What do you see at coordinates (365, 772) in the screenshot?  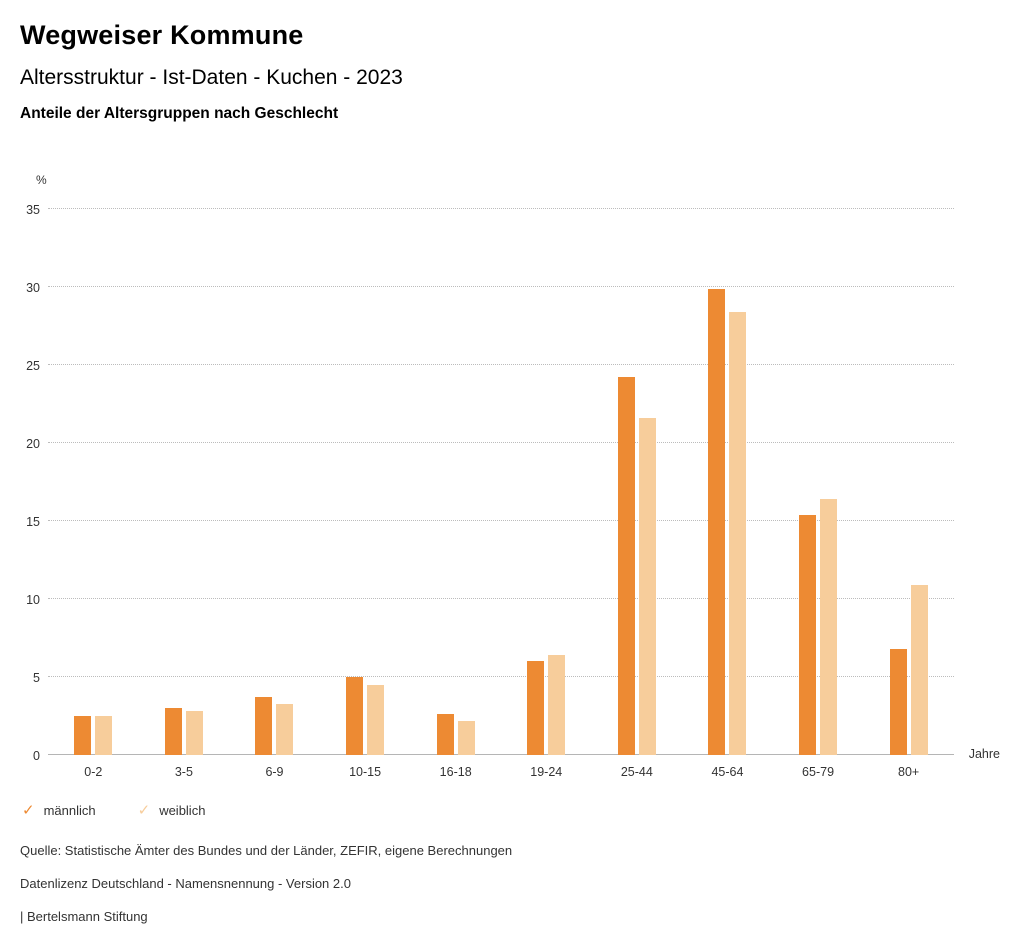 I see `x-tick-label: 10-15` at bounding box center [365, 772].